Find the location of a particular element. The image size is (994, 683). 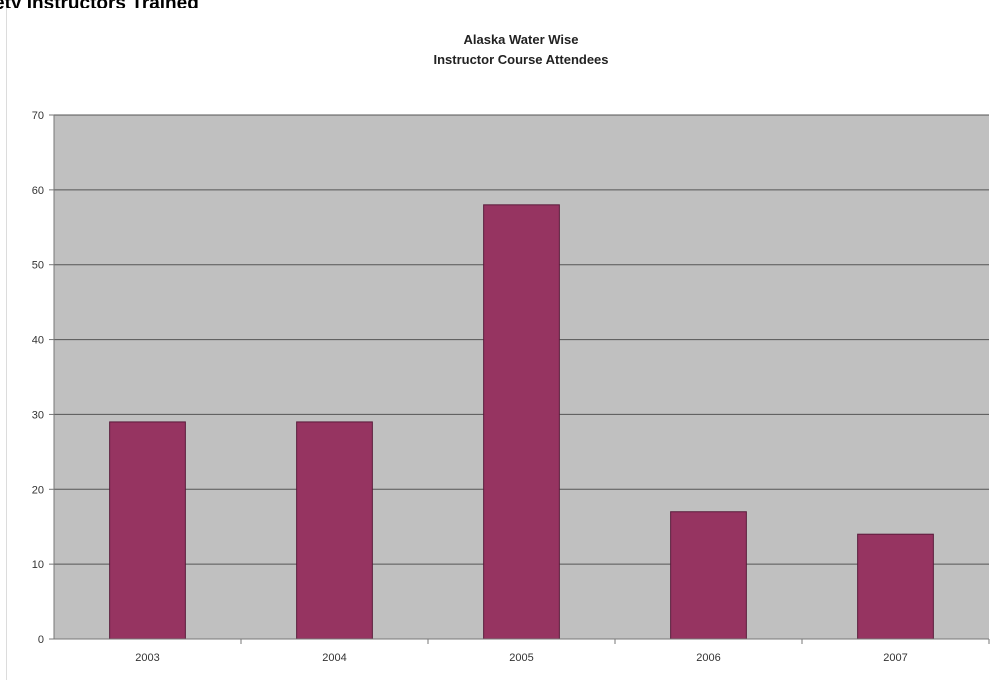

x-tick-label: 2005 is located at coordinates (521, 658).